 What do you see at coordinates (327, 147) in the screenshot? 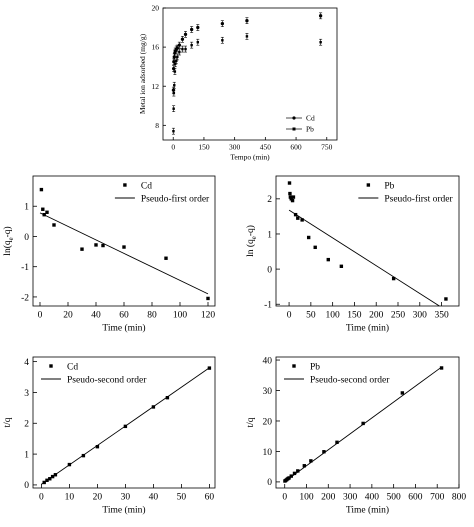
I see `x-tick-label: 750` at bounding box center [327, 147].